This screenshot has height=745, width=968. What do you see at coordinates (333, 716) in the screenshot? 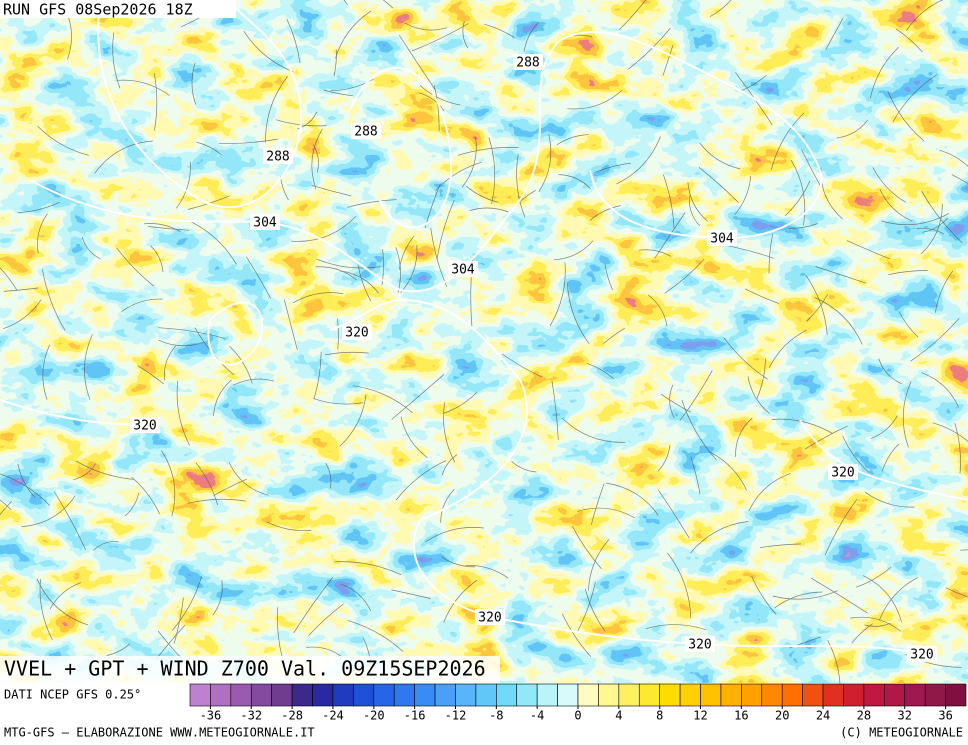
I see `colorbar-tick-label: -24` at bounding box center [333, 716].